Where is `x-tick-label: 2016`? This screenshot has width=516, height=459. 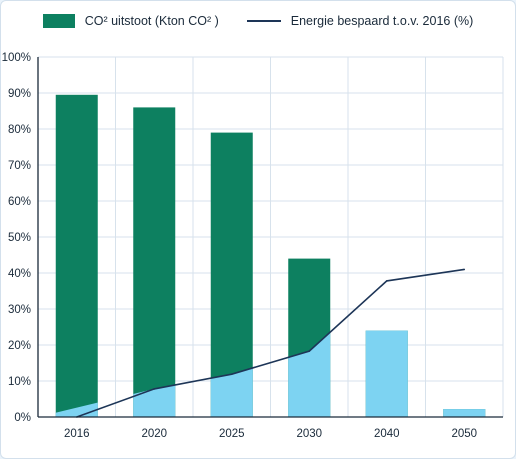
x-tick-label: 2016 is located at coordinates (77, 434).